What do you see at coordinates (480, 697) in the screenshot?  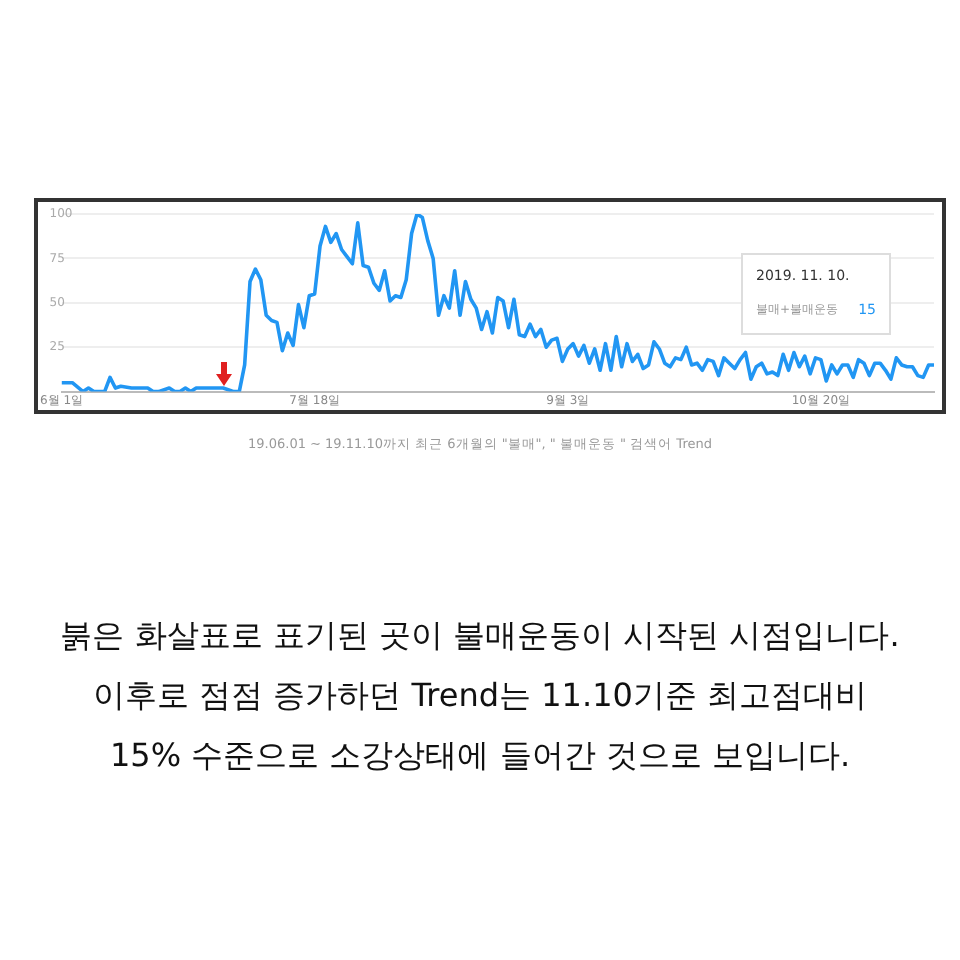 I see `text: 이후로 점점 증가하던 Trend는 11.10기준 최고점대비` at bounding box center [480, 697].